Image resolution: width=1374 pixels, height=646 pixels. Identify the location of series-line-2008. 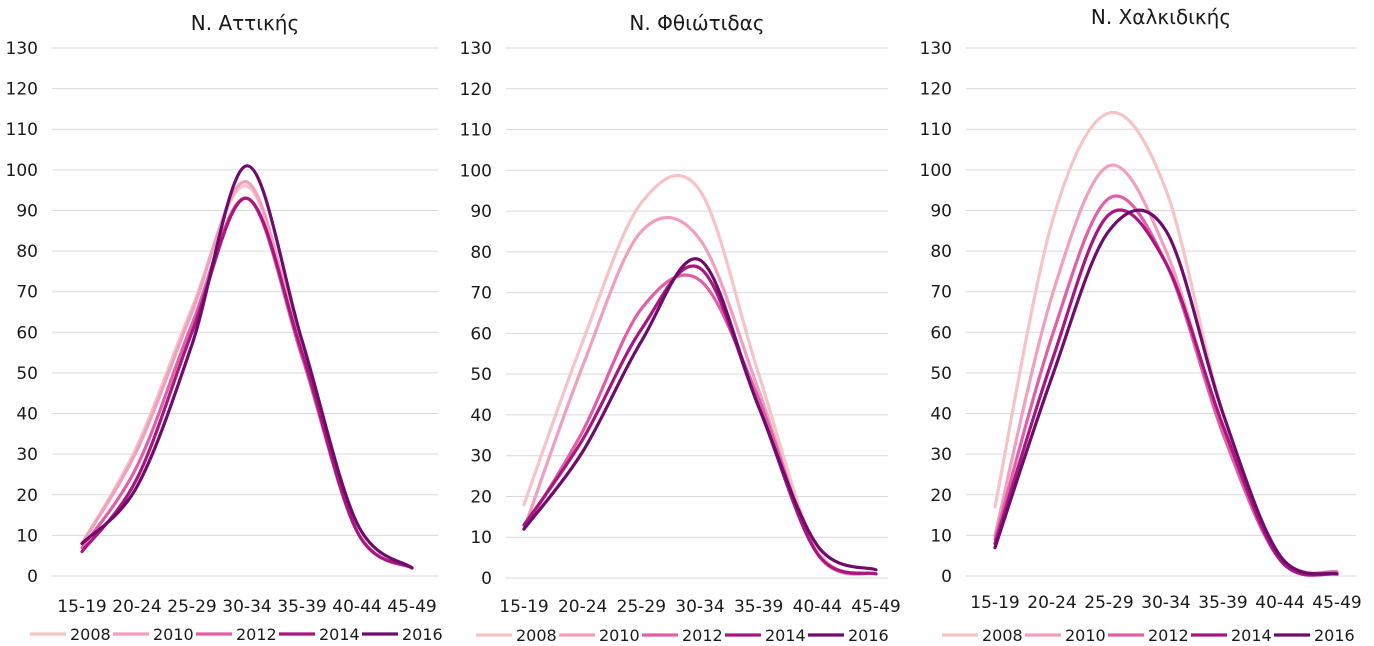
(247, 377).